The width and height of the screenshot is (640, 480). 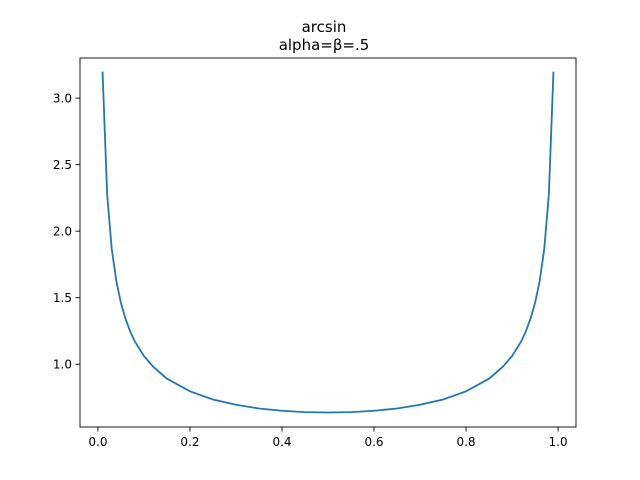 What do you see at coordinates (62, 232) in the screenshot?
I see `y-tick-label: 2.0` at bounding box center [62, 232].